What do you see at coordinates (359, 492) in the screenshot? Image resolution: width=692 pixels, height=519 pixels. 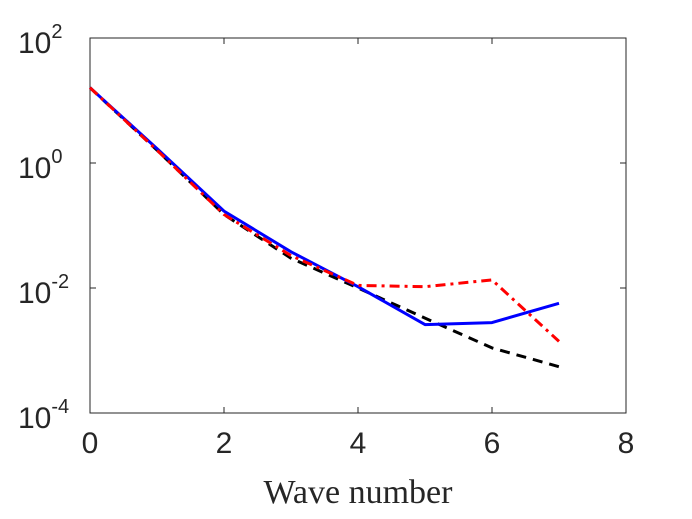 I see `x-axis-label: Wave number` at bounding box center [359, 492].